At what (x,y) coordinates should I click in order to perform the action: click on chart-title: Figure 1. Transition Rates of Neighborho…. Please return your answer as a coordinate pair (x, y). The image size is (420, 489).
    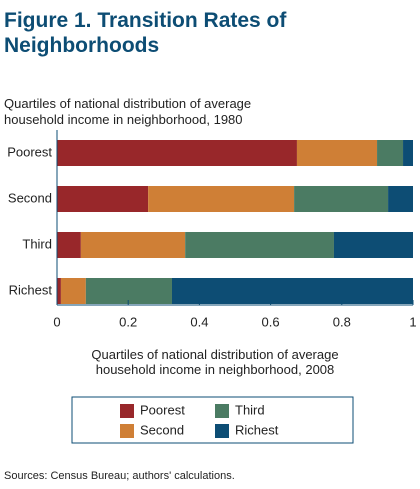
    Looking at the image, I should click on (145, 33).